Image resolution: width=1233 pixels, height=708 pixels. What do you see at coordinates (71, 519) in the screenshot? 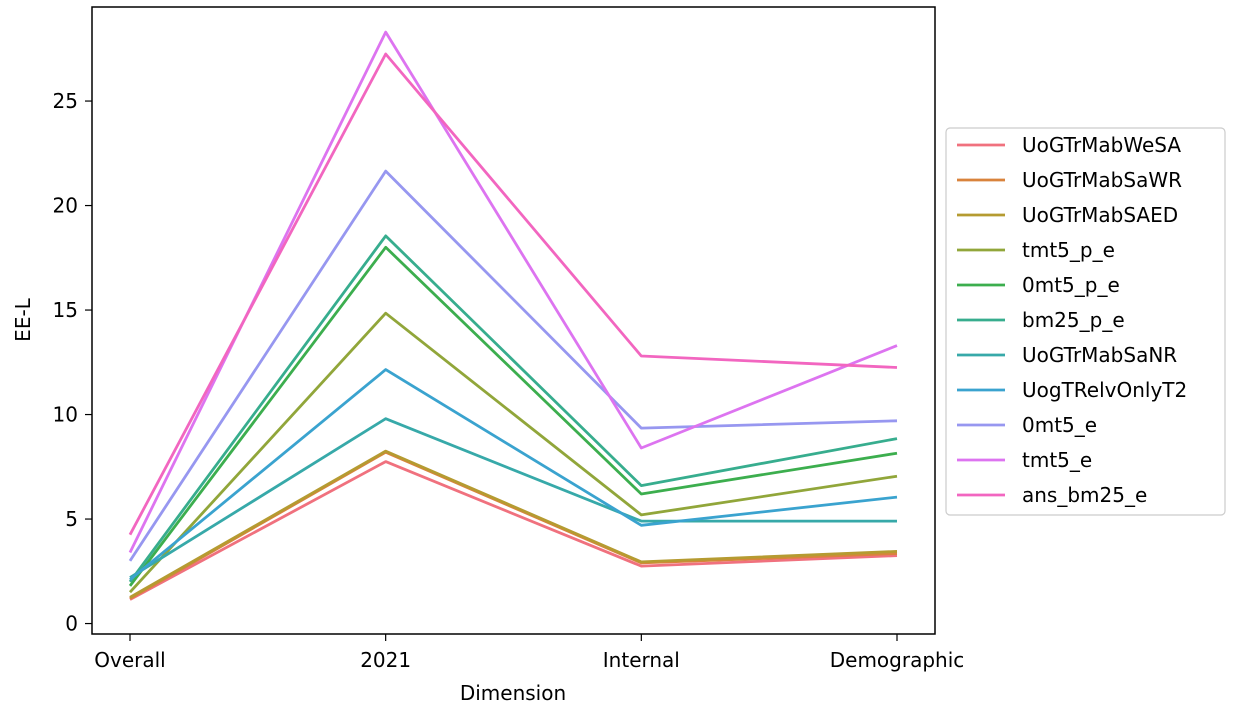
I see `y-tick-label: 5` at bounding box center [71, 519].